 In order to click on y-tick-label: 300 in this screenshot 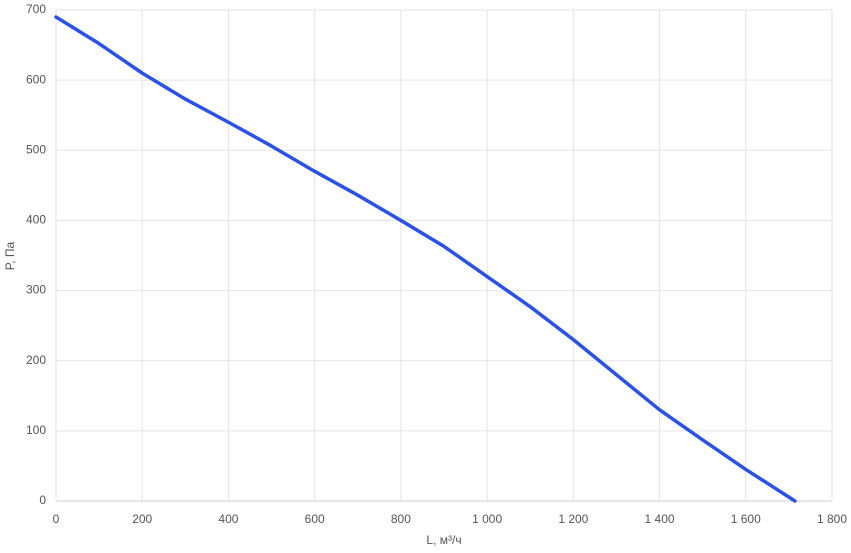, I will do `click(36, 290)`.